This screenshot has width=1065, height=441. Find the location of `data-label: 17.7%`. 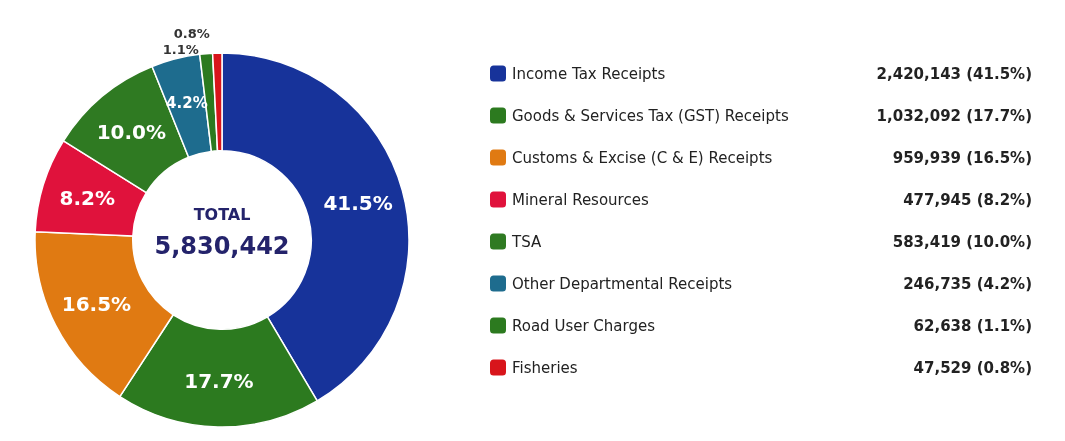

data-label: 17.7% is located at coordinates (219, 381).